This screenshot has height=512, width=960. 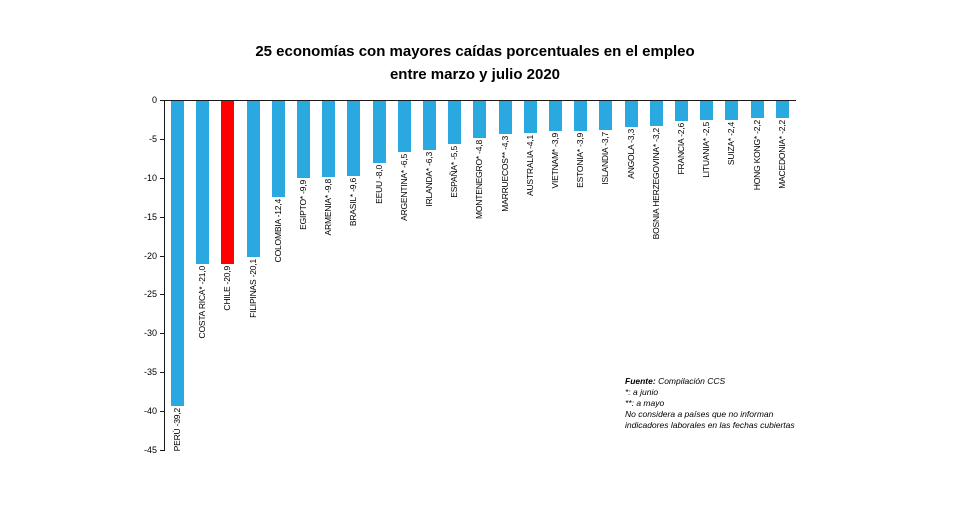 I want to click on bar-column: BRASIL* -9,6, so click(x=353, y=275).